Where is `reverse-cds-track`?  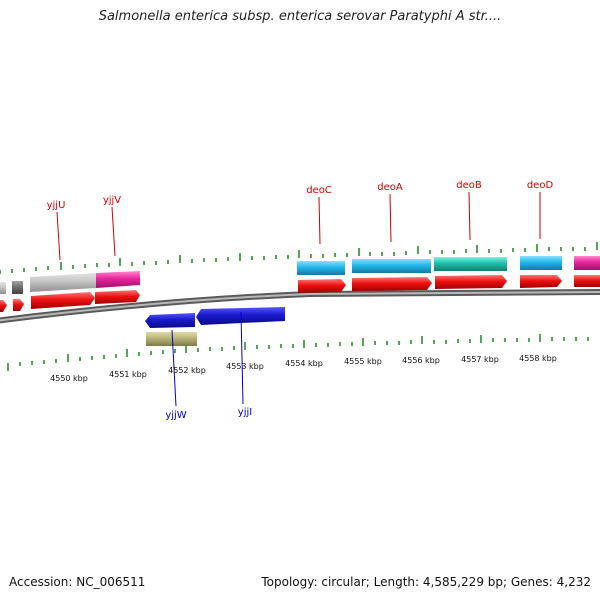 reverse-cds-track is located at coordinates (215, 326).